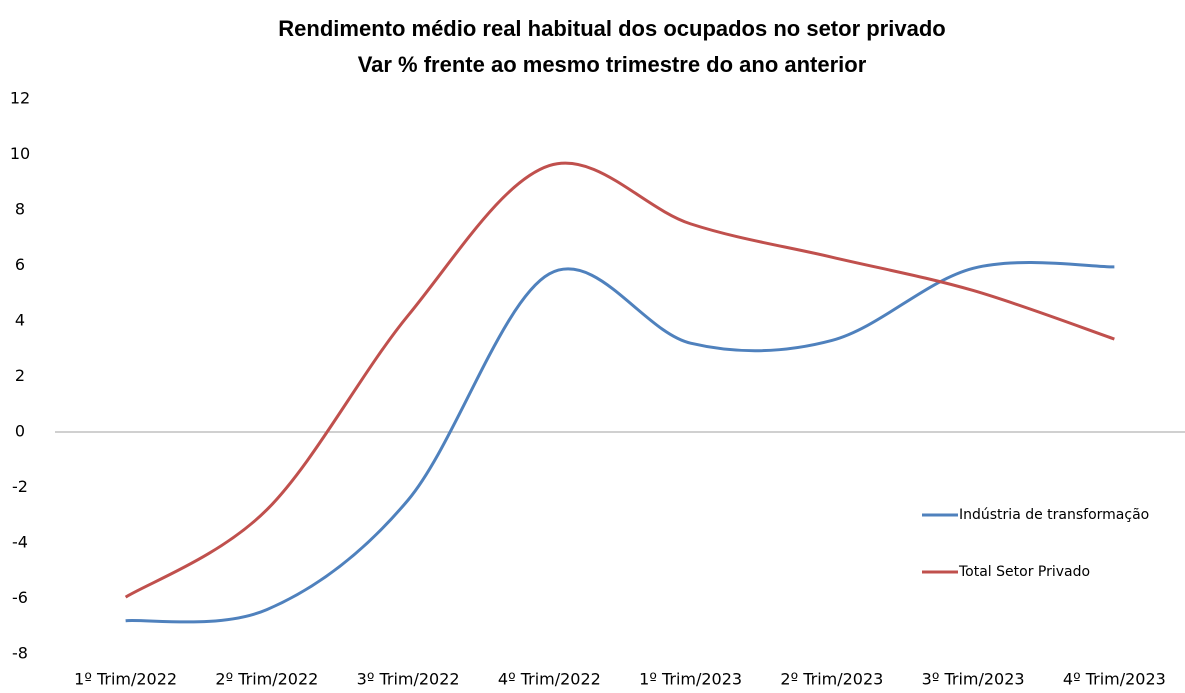 The image size is (1185, 693). What do you see at coordinates (690, 679) in the screenshot?
I see `x-tick-label: 1º Trim/2023` at bounding box center [690, 679].